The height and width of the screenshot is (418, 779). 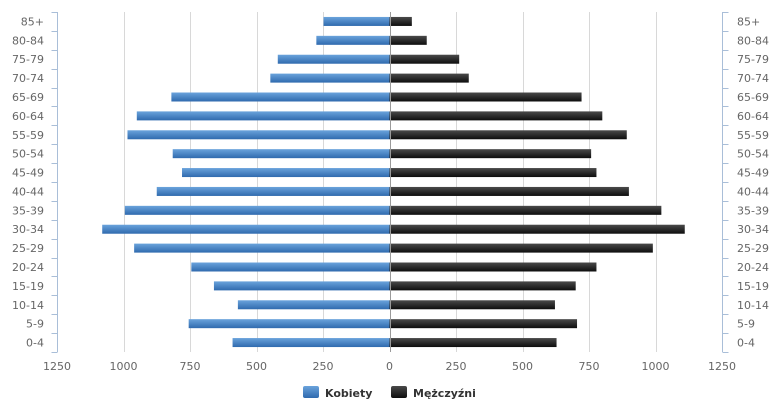 I want to click on category-label-right: 70-74, so click(x=753, y=78).